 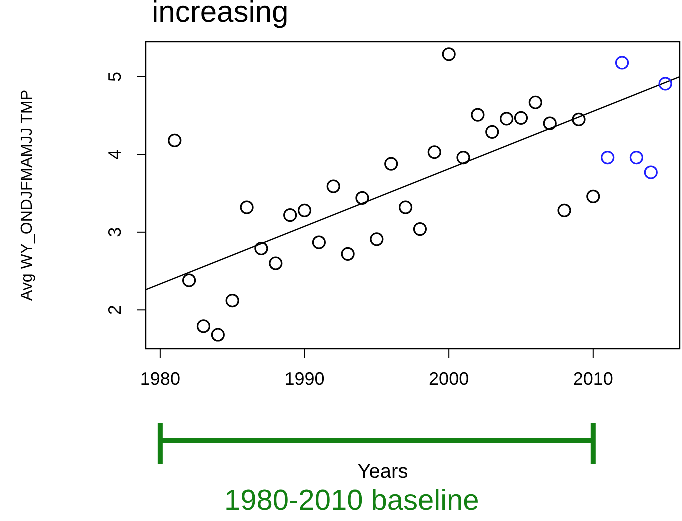 What do you see at coordinates (383, 472) in the screenshot?
I see `x-axis-title: Years` at bounding box center [383, 472].